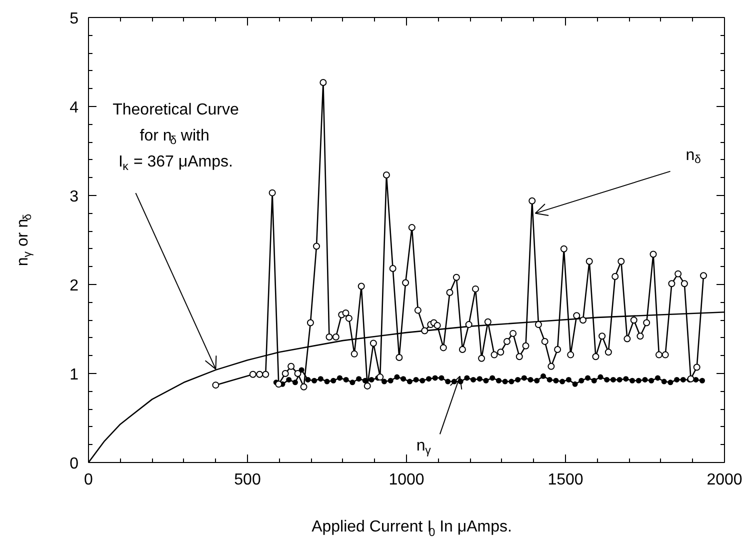 Image resolution: width=750 pixels, height=559 pixels. What do you see at coordinates (74, 197) in the screenshot?
I see `y-tick-label: 3` at bounding box center [74, 197].